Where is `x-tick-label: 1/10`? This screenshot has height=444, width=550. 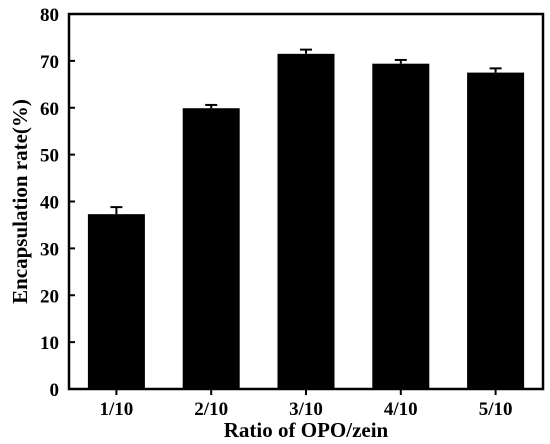 x-tick-label: 1/10 is located at coordinates (117, 409).